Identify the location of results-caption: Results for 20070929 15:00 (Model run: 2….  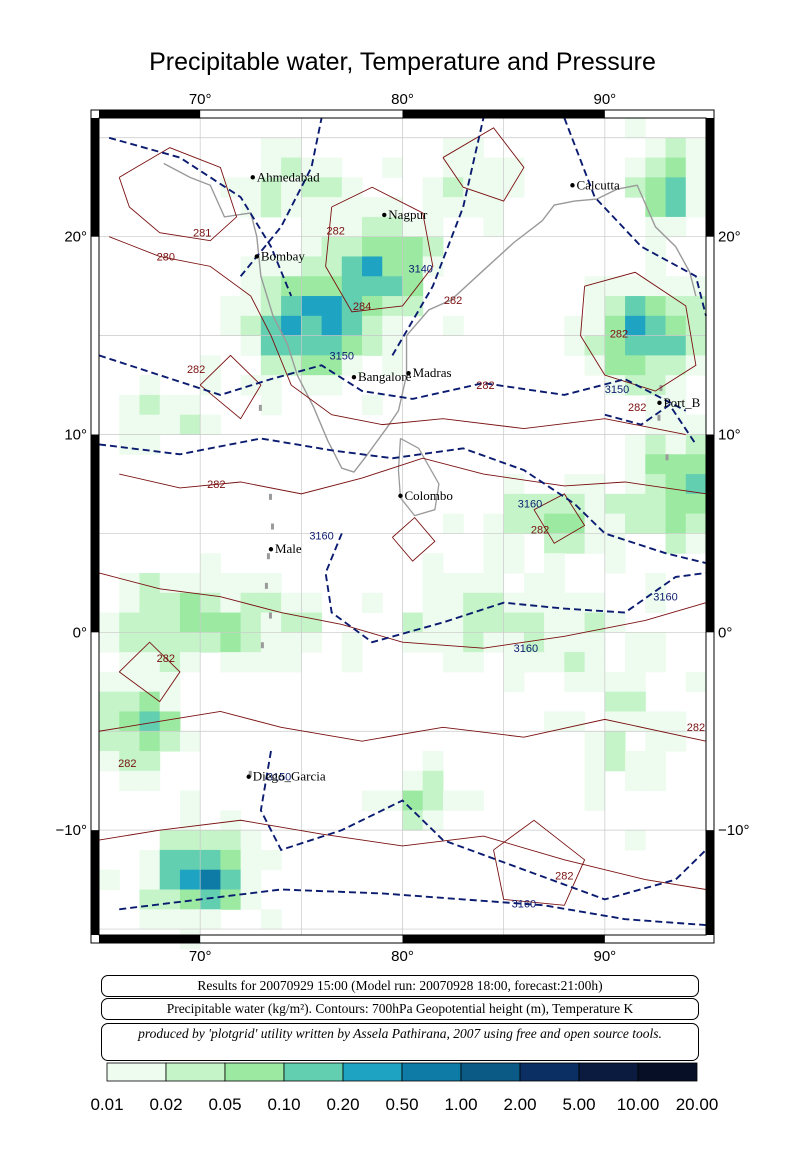
(400, 986).